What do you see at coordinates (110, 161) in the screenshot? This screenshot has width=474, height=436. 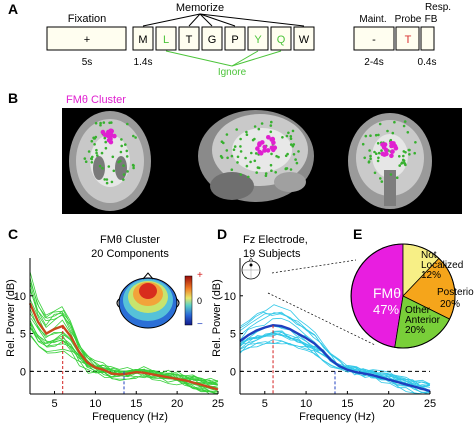 I see `brain-axial-view` at bounding box center [110, 161].